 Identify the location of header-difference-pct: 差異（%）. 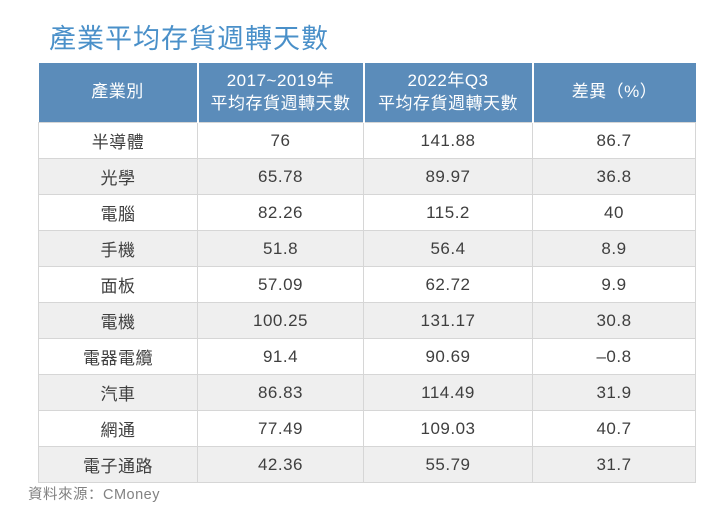
(613, 93).